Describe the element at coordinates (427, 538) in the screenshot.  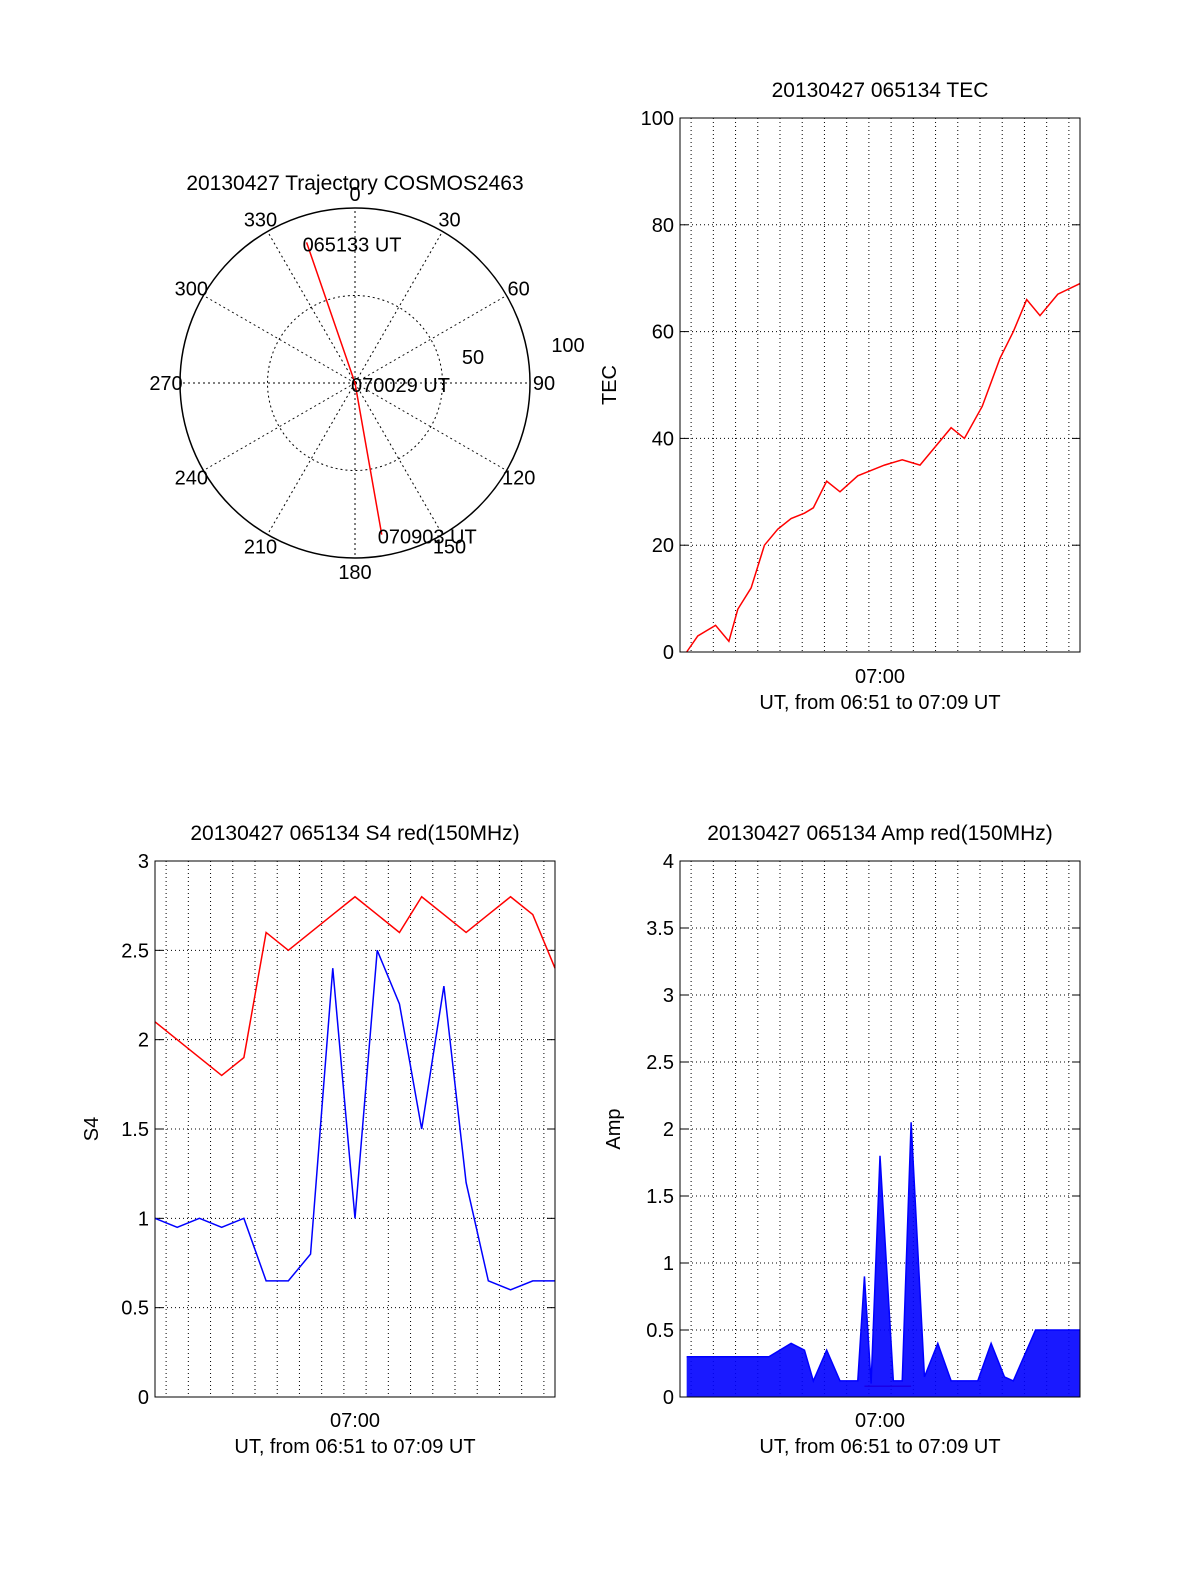
I see `polar-track-label: 070903 UT` at that location.